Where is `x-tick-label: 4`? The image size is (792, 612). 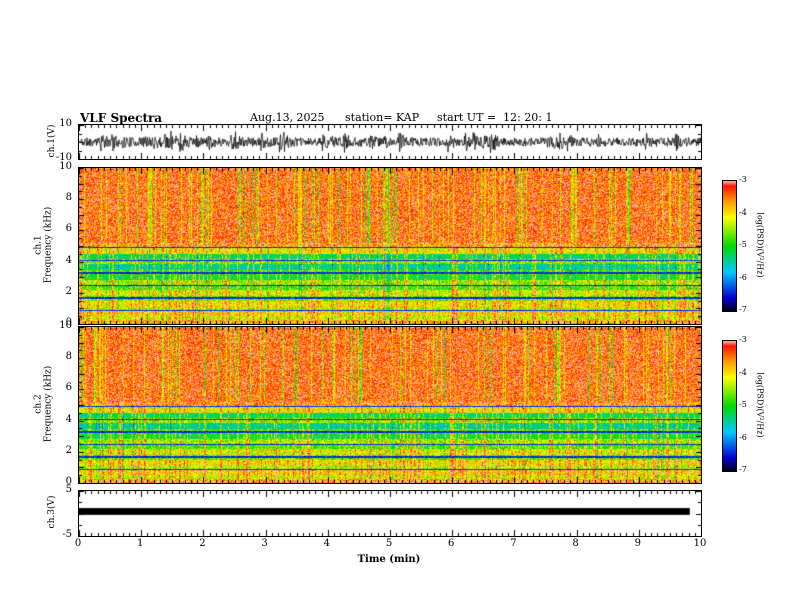
x-tick-label: 4 is located at coordinates (326, 543).